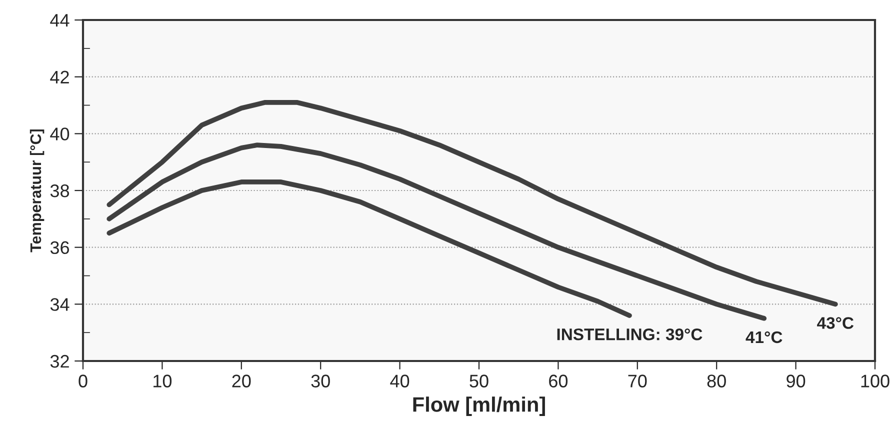 The width and height of the screenshot is (895, 430). I want to click on x-tick-label: 70, so click(637, 381).